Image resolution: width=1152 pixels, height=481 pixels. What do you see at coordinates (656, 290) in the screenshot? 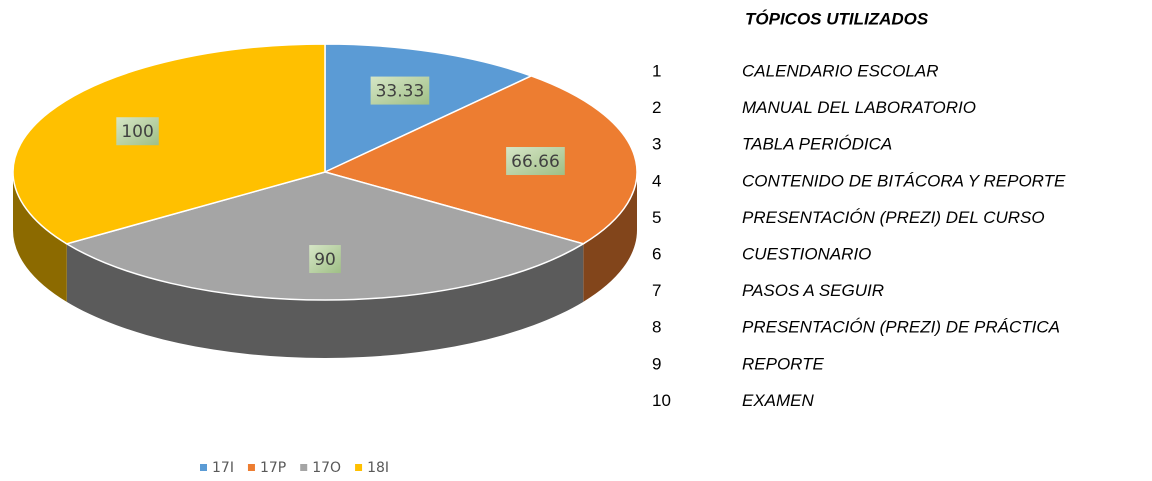
I see `topic-number: 7` at bounding box center [656, 290].